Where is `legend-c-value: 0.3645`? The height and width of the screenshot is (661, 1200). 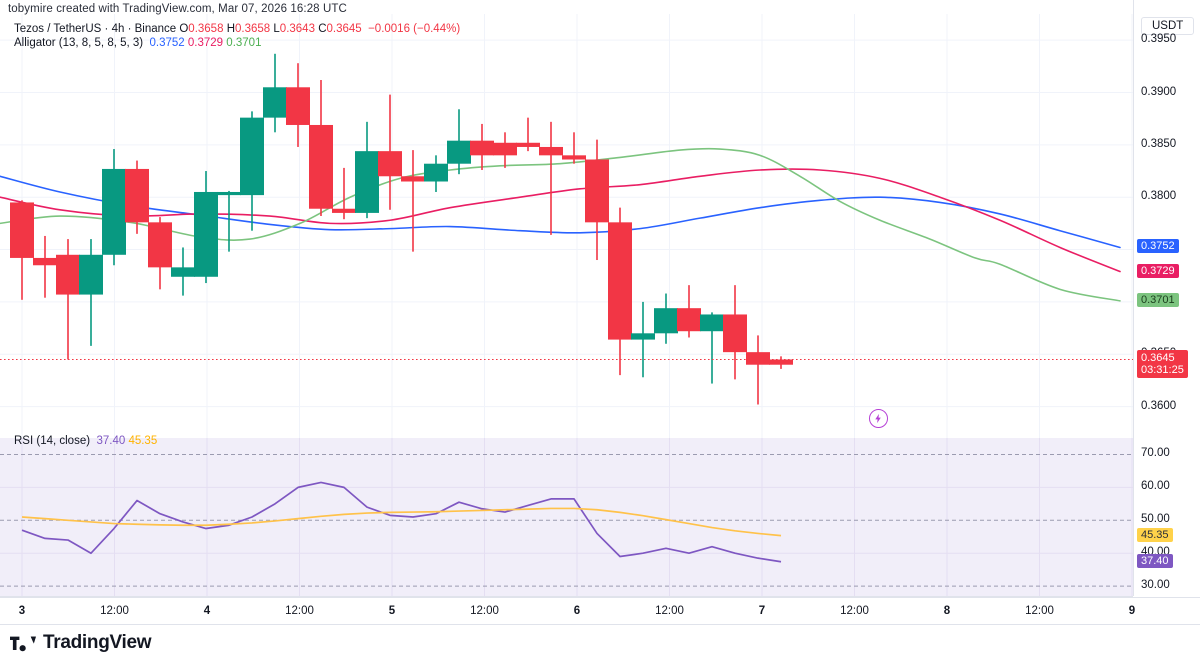
legend-c-value: 0.3645 is located at coordinates (344, 29).